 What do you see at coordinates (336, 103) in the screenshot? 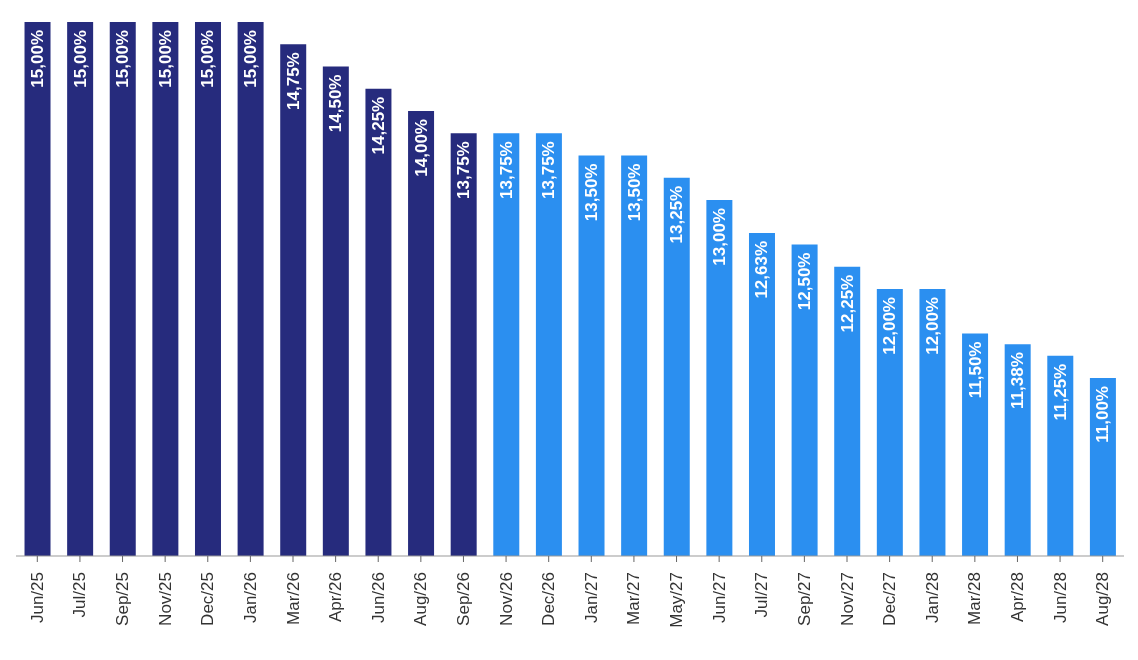
I see `data-label: 14,50%` at bounding box center [336, 103].